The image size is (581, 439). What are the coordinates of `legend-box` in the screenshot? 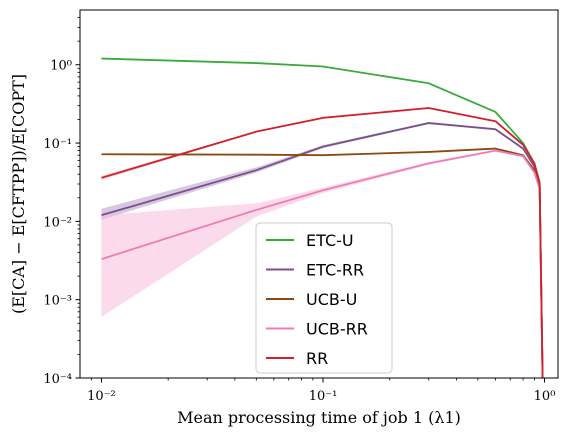 It's located at (324, 298).